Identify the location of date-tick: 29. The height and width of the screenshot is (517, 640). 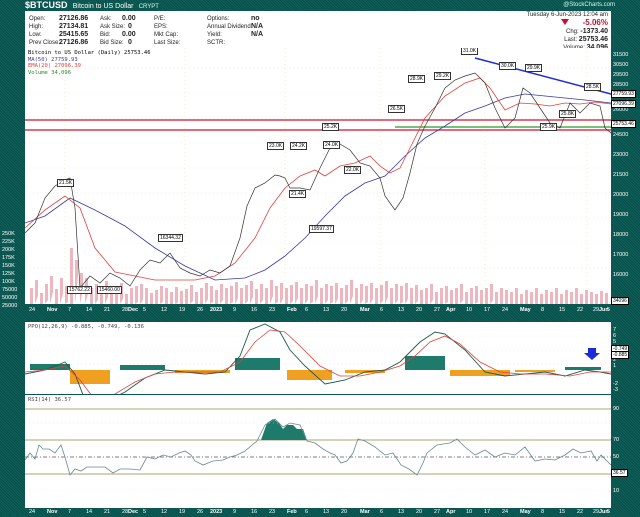
(596, 512).